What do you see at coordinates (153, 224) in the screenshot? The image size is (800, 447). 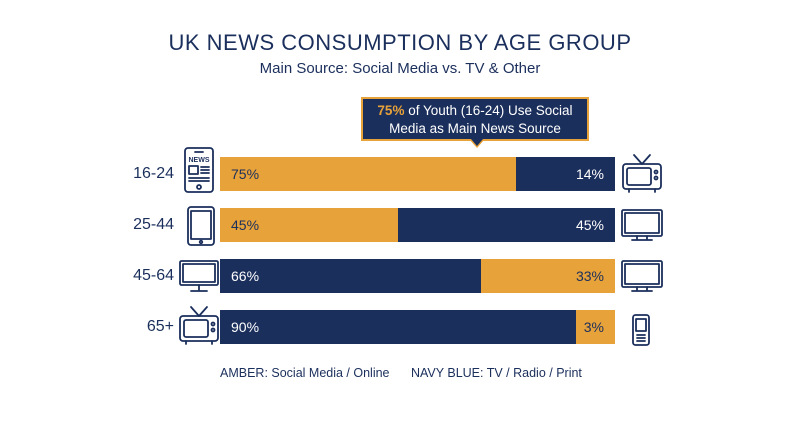 I see `y-axis-tick-label: 25-44` at bounding box center [153, 224].